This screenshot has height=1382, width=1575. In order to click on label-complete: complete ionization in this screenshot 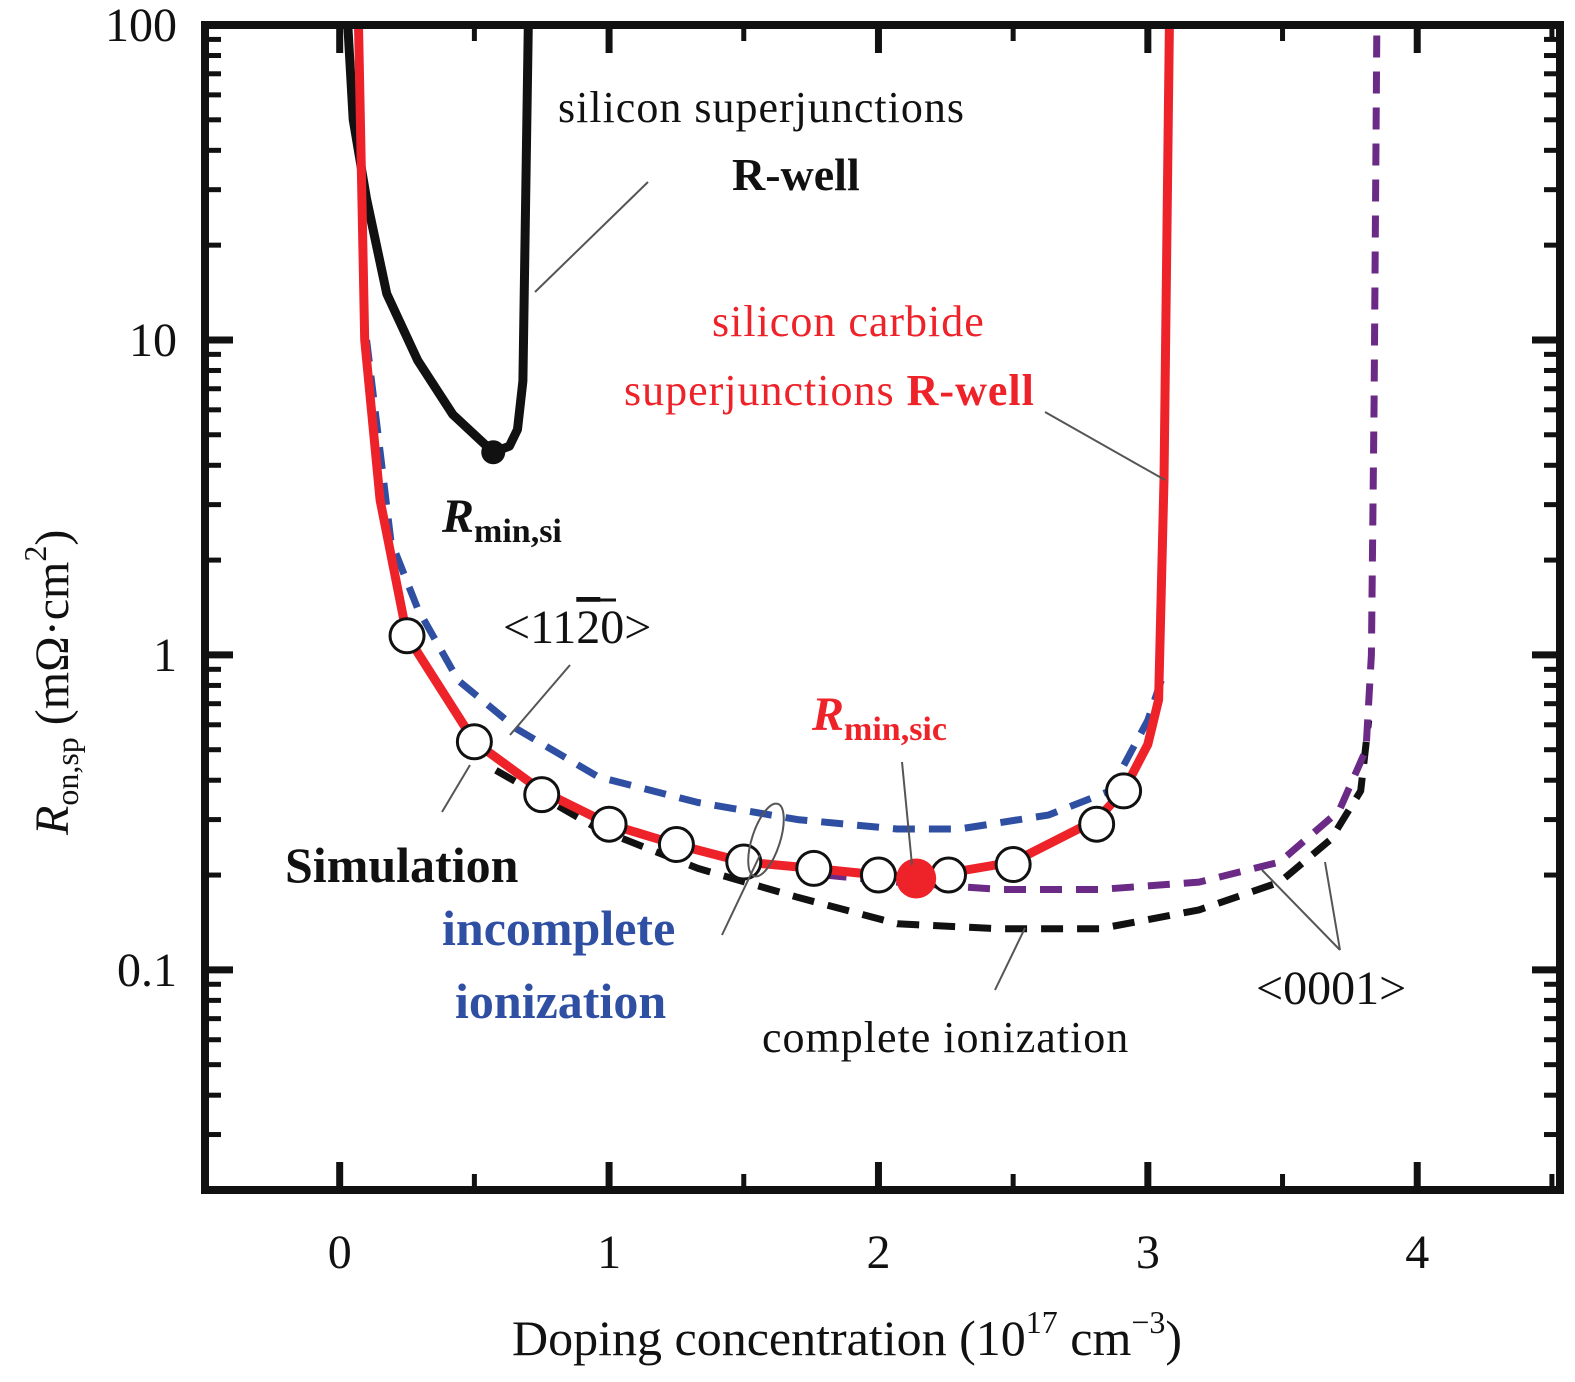, I will do `click(945, 1037)`.